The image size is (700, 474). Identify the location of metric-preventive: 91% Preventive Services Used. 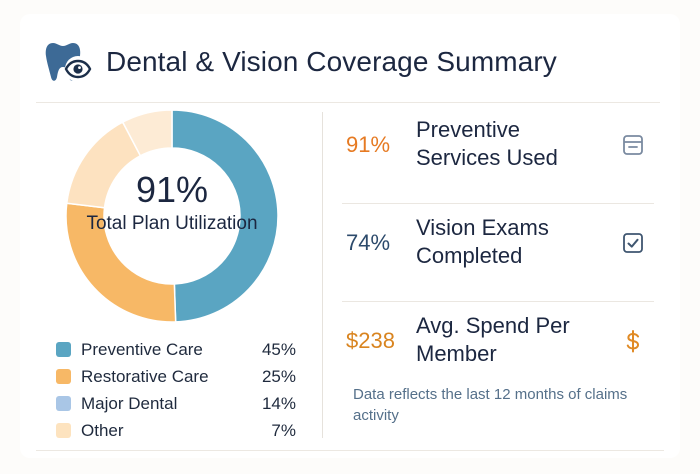
(498, 154).